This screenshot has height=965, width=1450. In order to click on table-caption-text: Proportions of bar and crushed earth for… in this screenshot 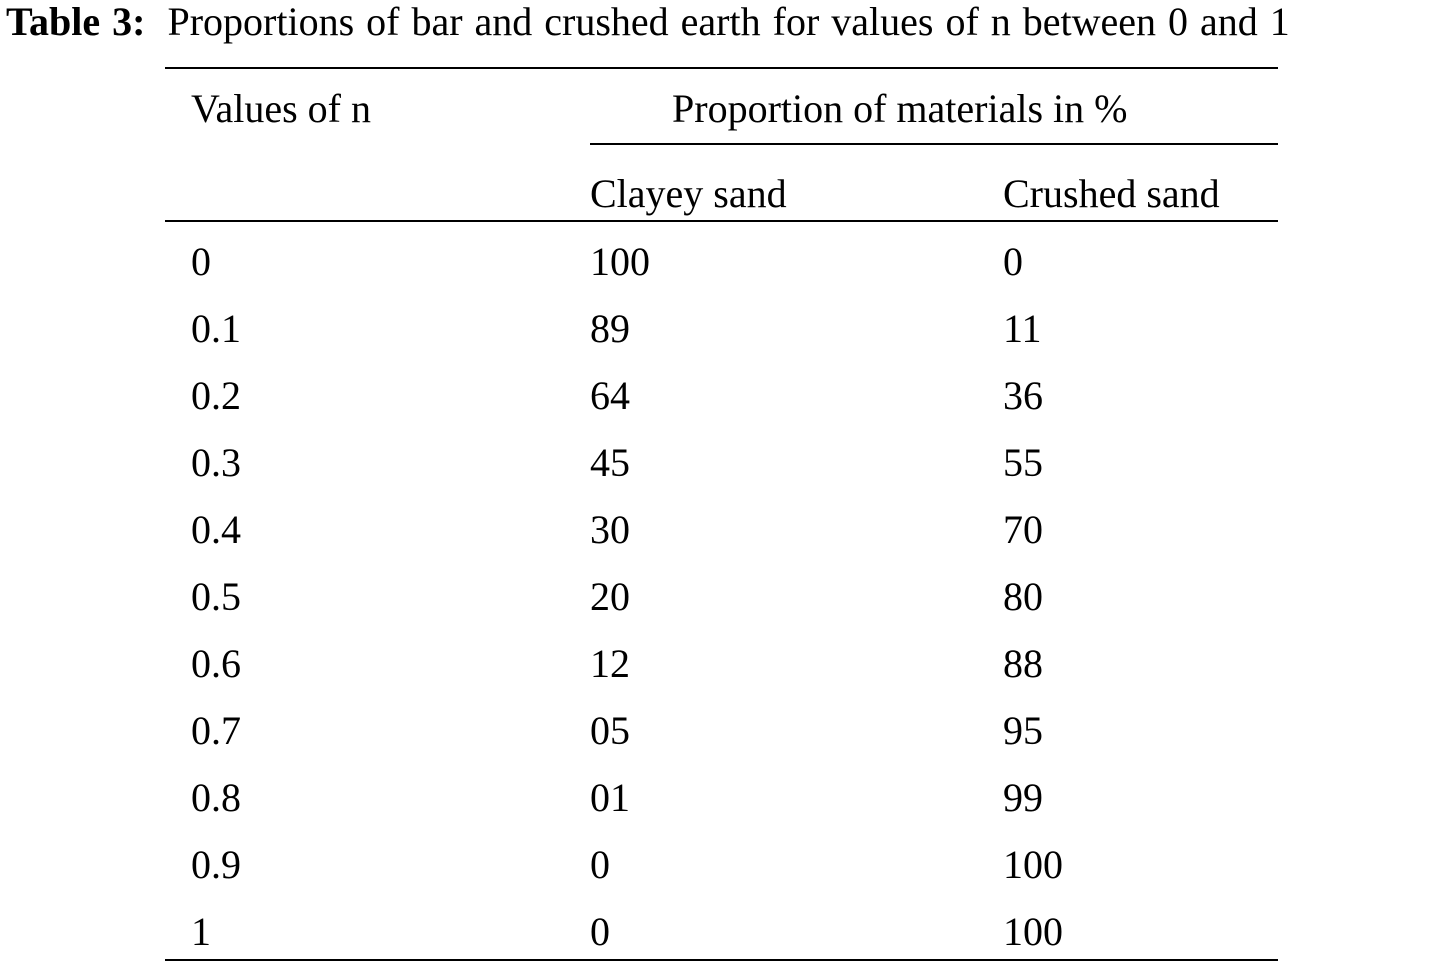, I will do `click(728, 22)`.